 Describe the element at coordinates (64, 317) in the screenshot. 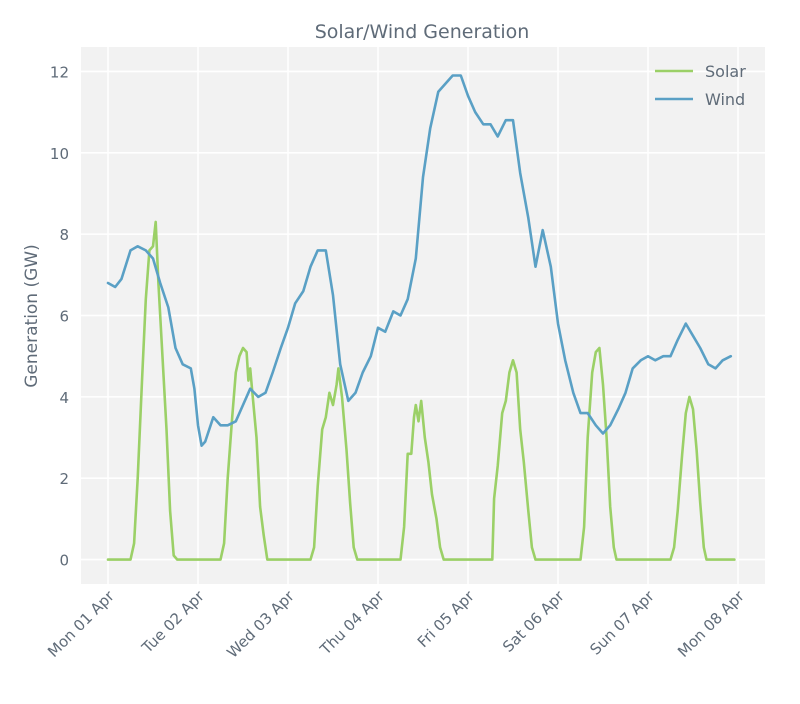

I see `y-tick-label: 6` at that location.